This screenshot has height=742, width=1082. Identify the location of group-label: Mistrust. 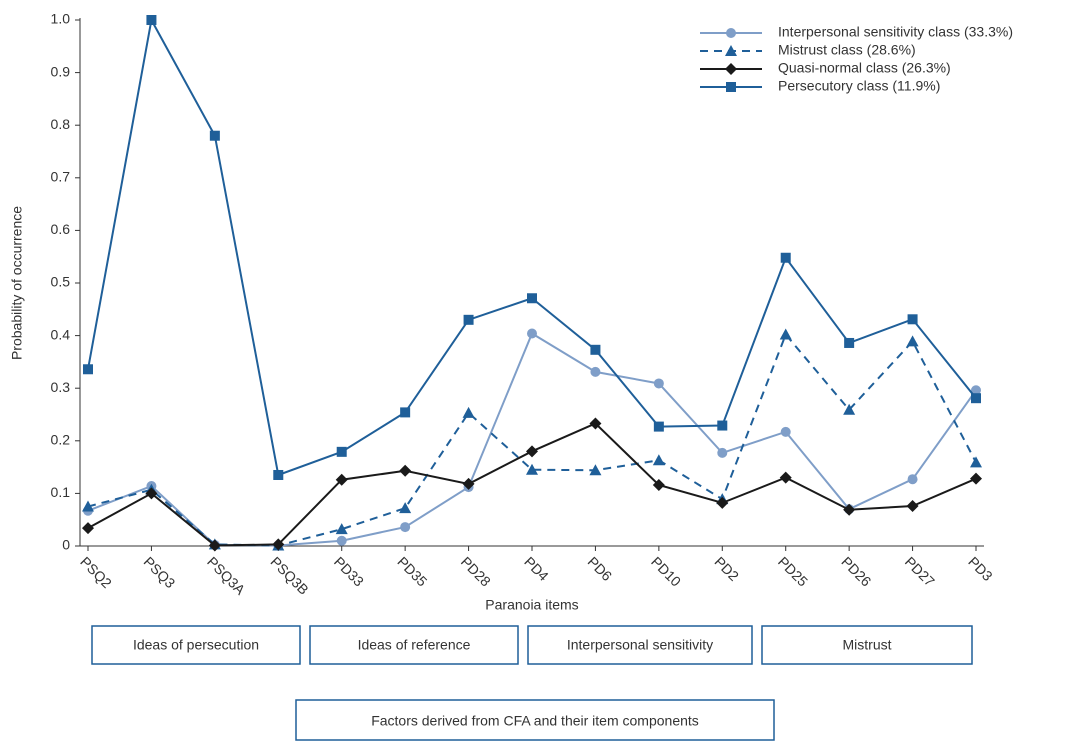
(867, 645).